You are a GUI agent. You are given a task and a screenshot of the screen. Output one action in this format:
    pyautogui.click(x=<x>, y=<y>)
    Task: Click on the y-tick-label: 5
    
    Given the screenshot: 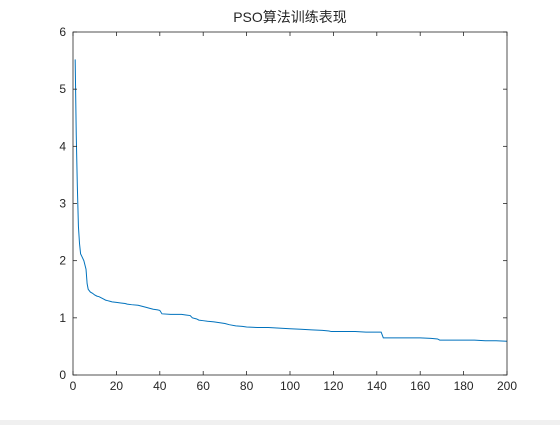 What is the action you would take?
    pyautogui.click(x=62, y=89)
    